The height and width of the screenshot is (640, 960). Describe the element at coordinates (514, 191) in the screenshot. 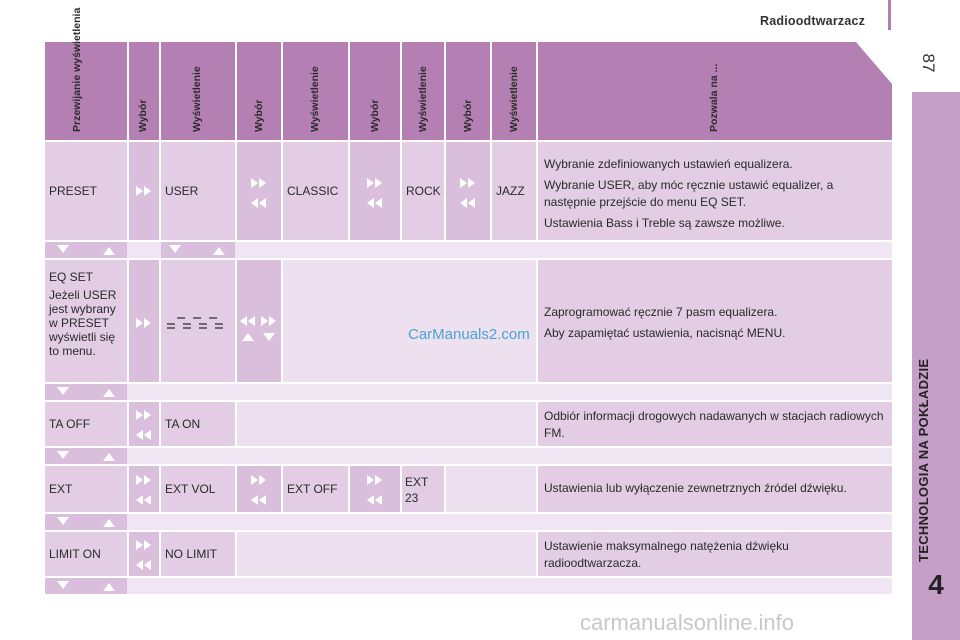

I see `table-cell: JAZZ` at that location.